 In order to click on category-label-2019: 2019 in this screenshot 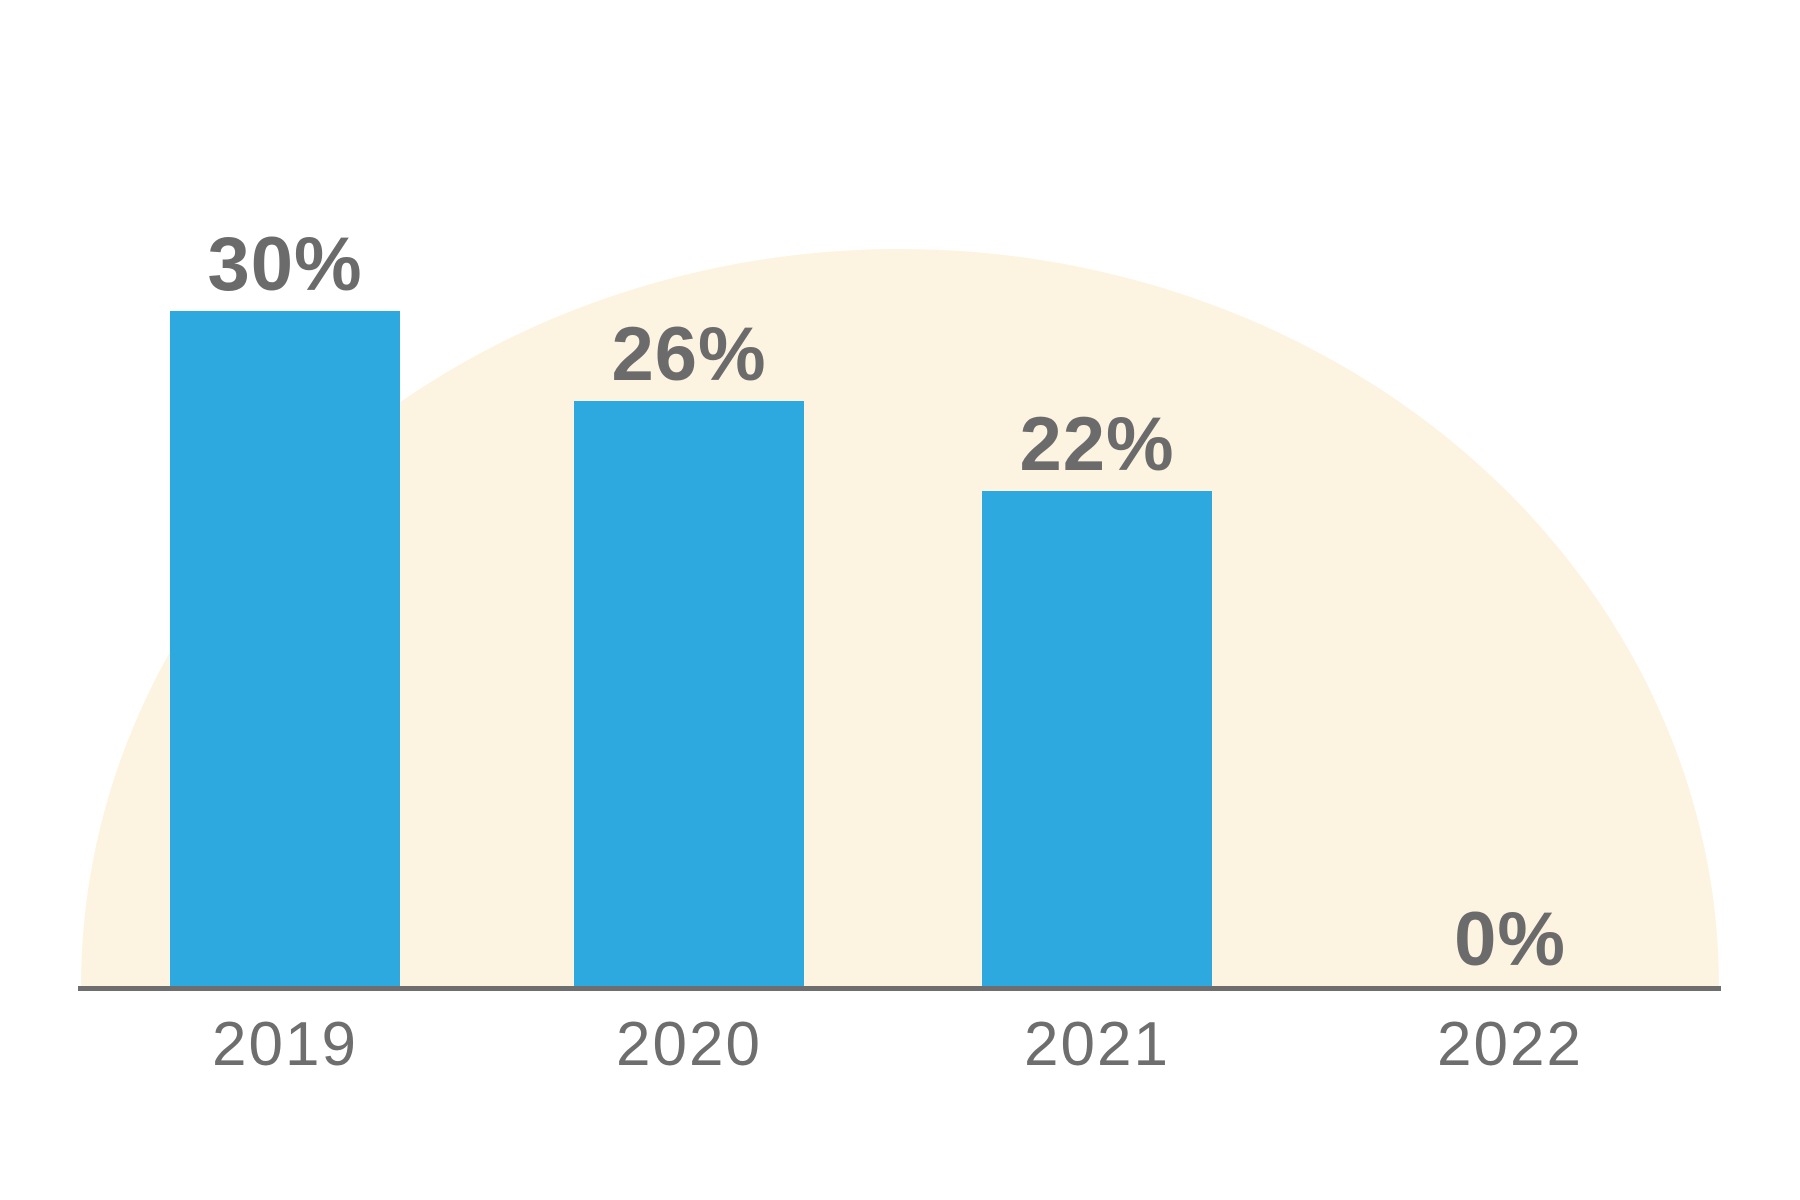, I will do `click(285, 1044)`.